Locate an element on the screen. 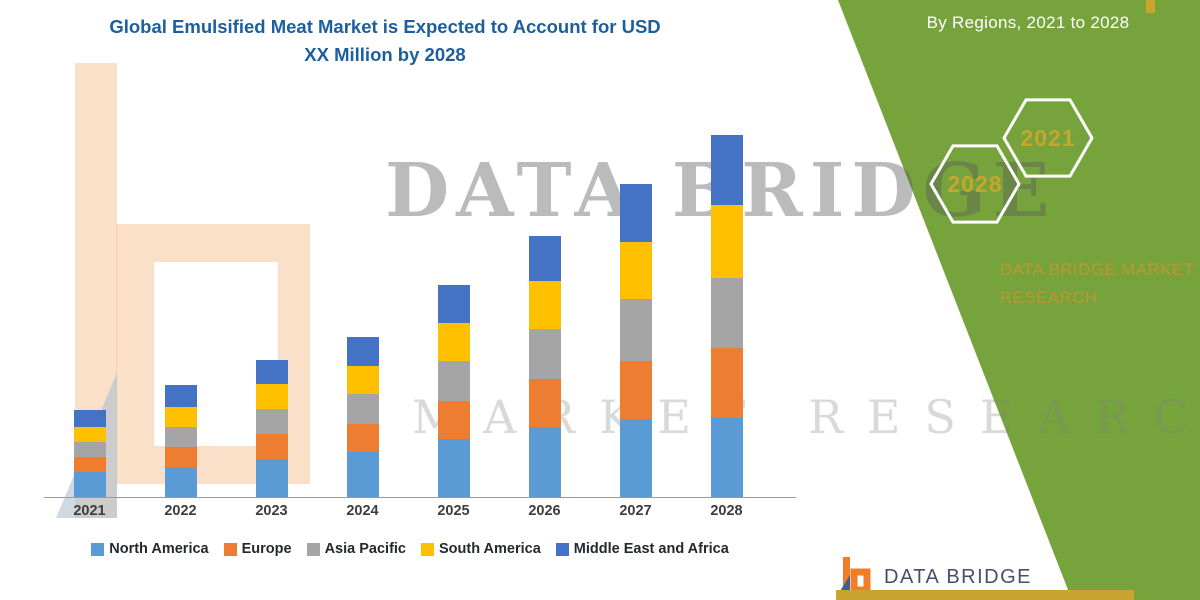 The width and height of the screenshot is (1200, 600). legend-item-asia-pacific: Asia Pacific is located at coordinates (356, 549).